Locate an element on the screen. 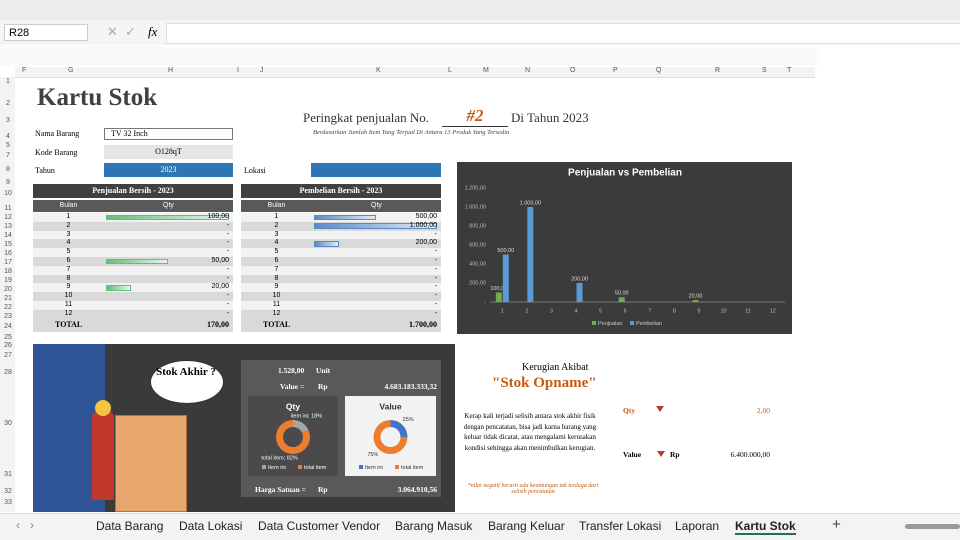  column-header: S is located at coordinates (764, 70).